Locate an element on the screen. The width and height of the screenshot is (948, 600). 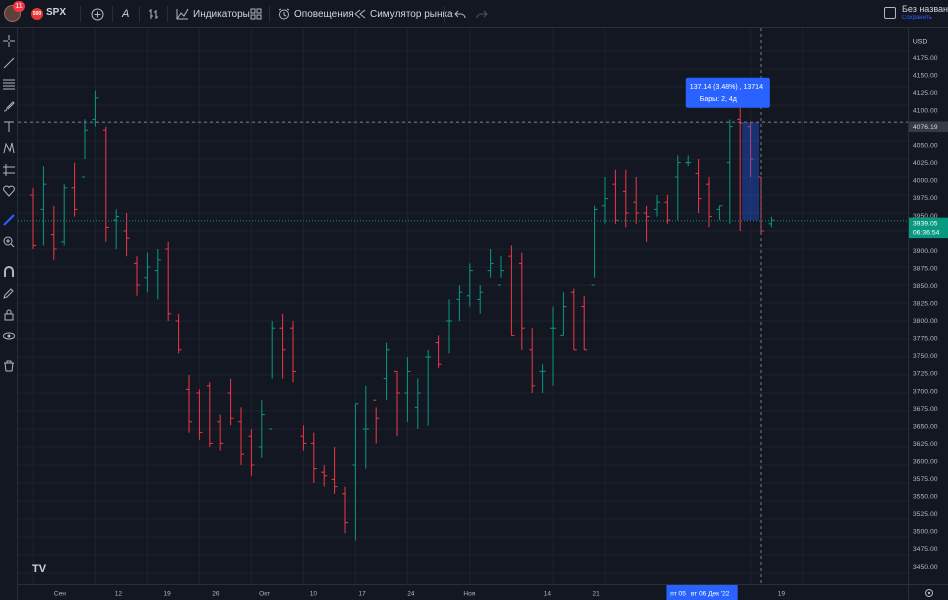
time-tick-label: 10 is located at coordinates (314, 593).